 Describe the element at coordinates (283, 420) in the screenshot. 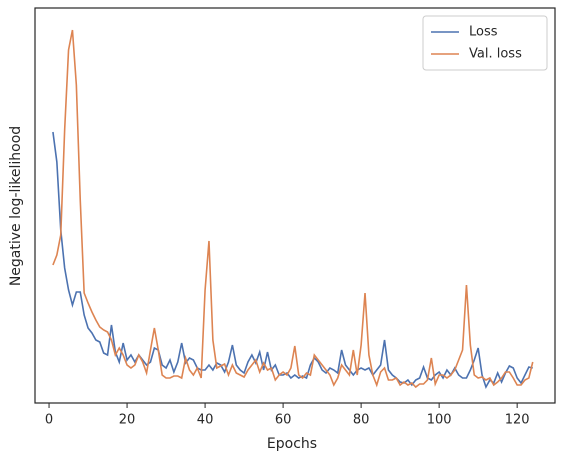

I see `x-tick-label: 60` at that location.